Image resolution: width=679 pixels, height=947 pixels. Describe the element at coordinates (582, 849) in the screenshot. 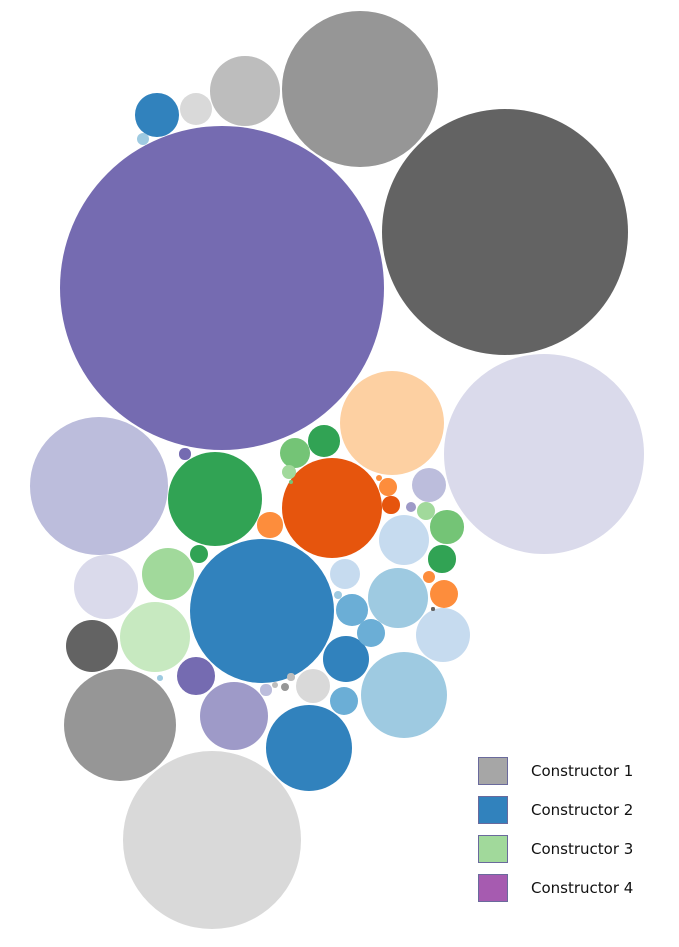

I see `legend-label-constructor-3: Constructor 3` at that location.